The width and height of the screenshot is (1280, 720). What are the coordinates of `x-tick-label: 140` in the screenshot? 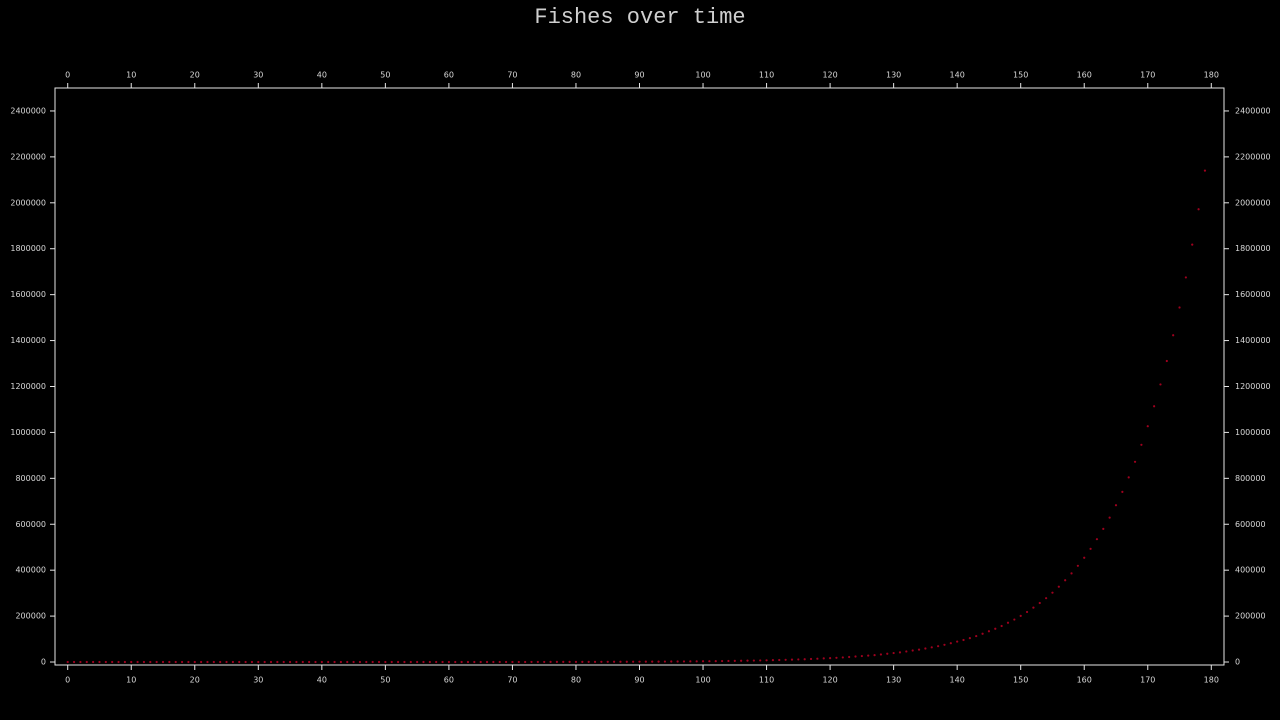 It's located at (957, 680).